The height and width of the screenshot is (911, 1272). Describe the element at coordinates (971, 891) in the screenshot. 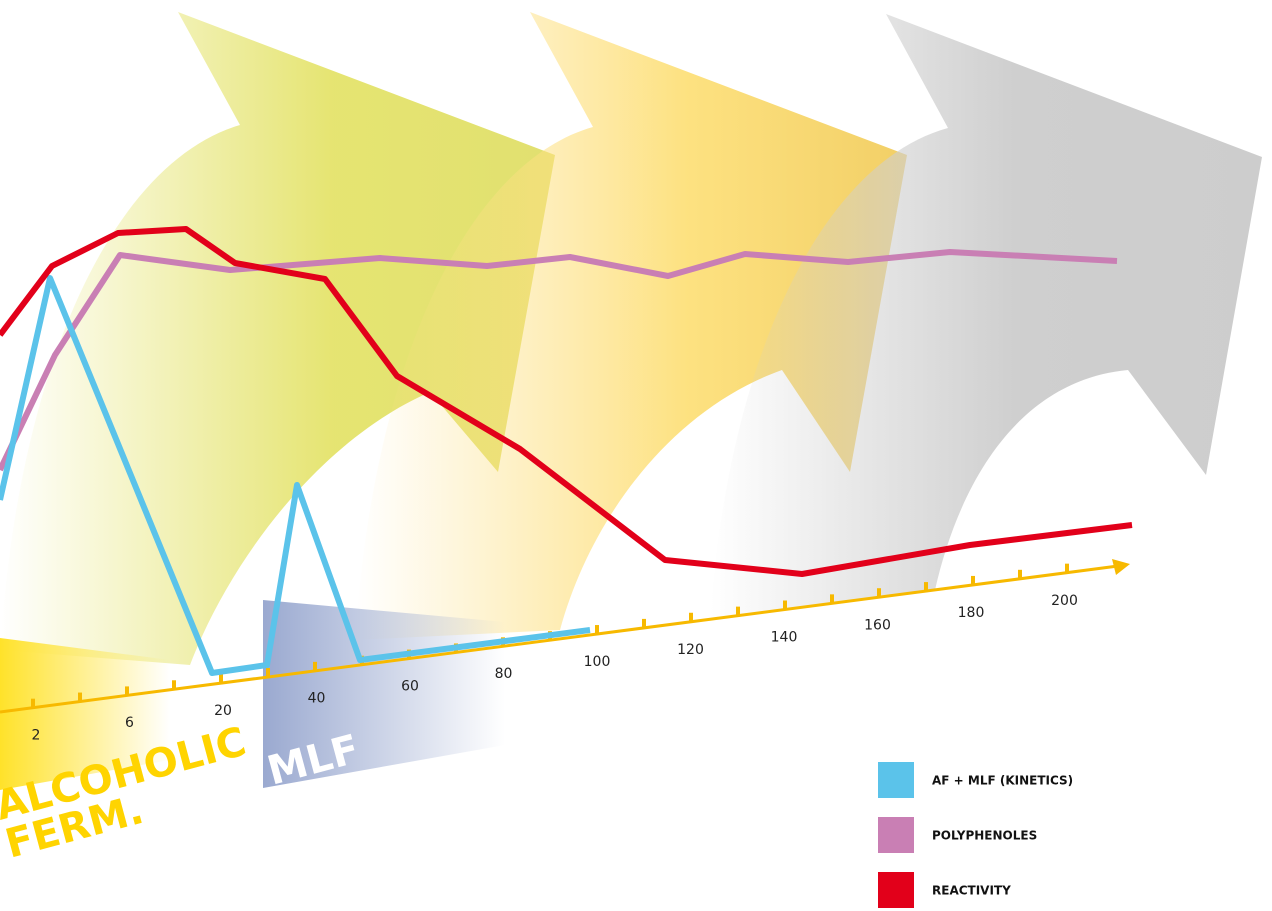

I see `legend-label: REACTIVITY` at that location.